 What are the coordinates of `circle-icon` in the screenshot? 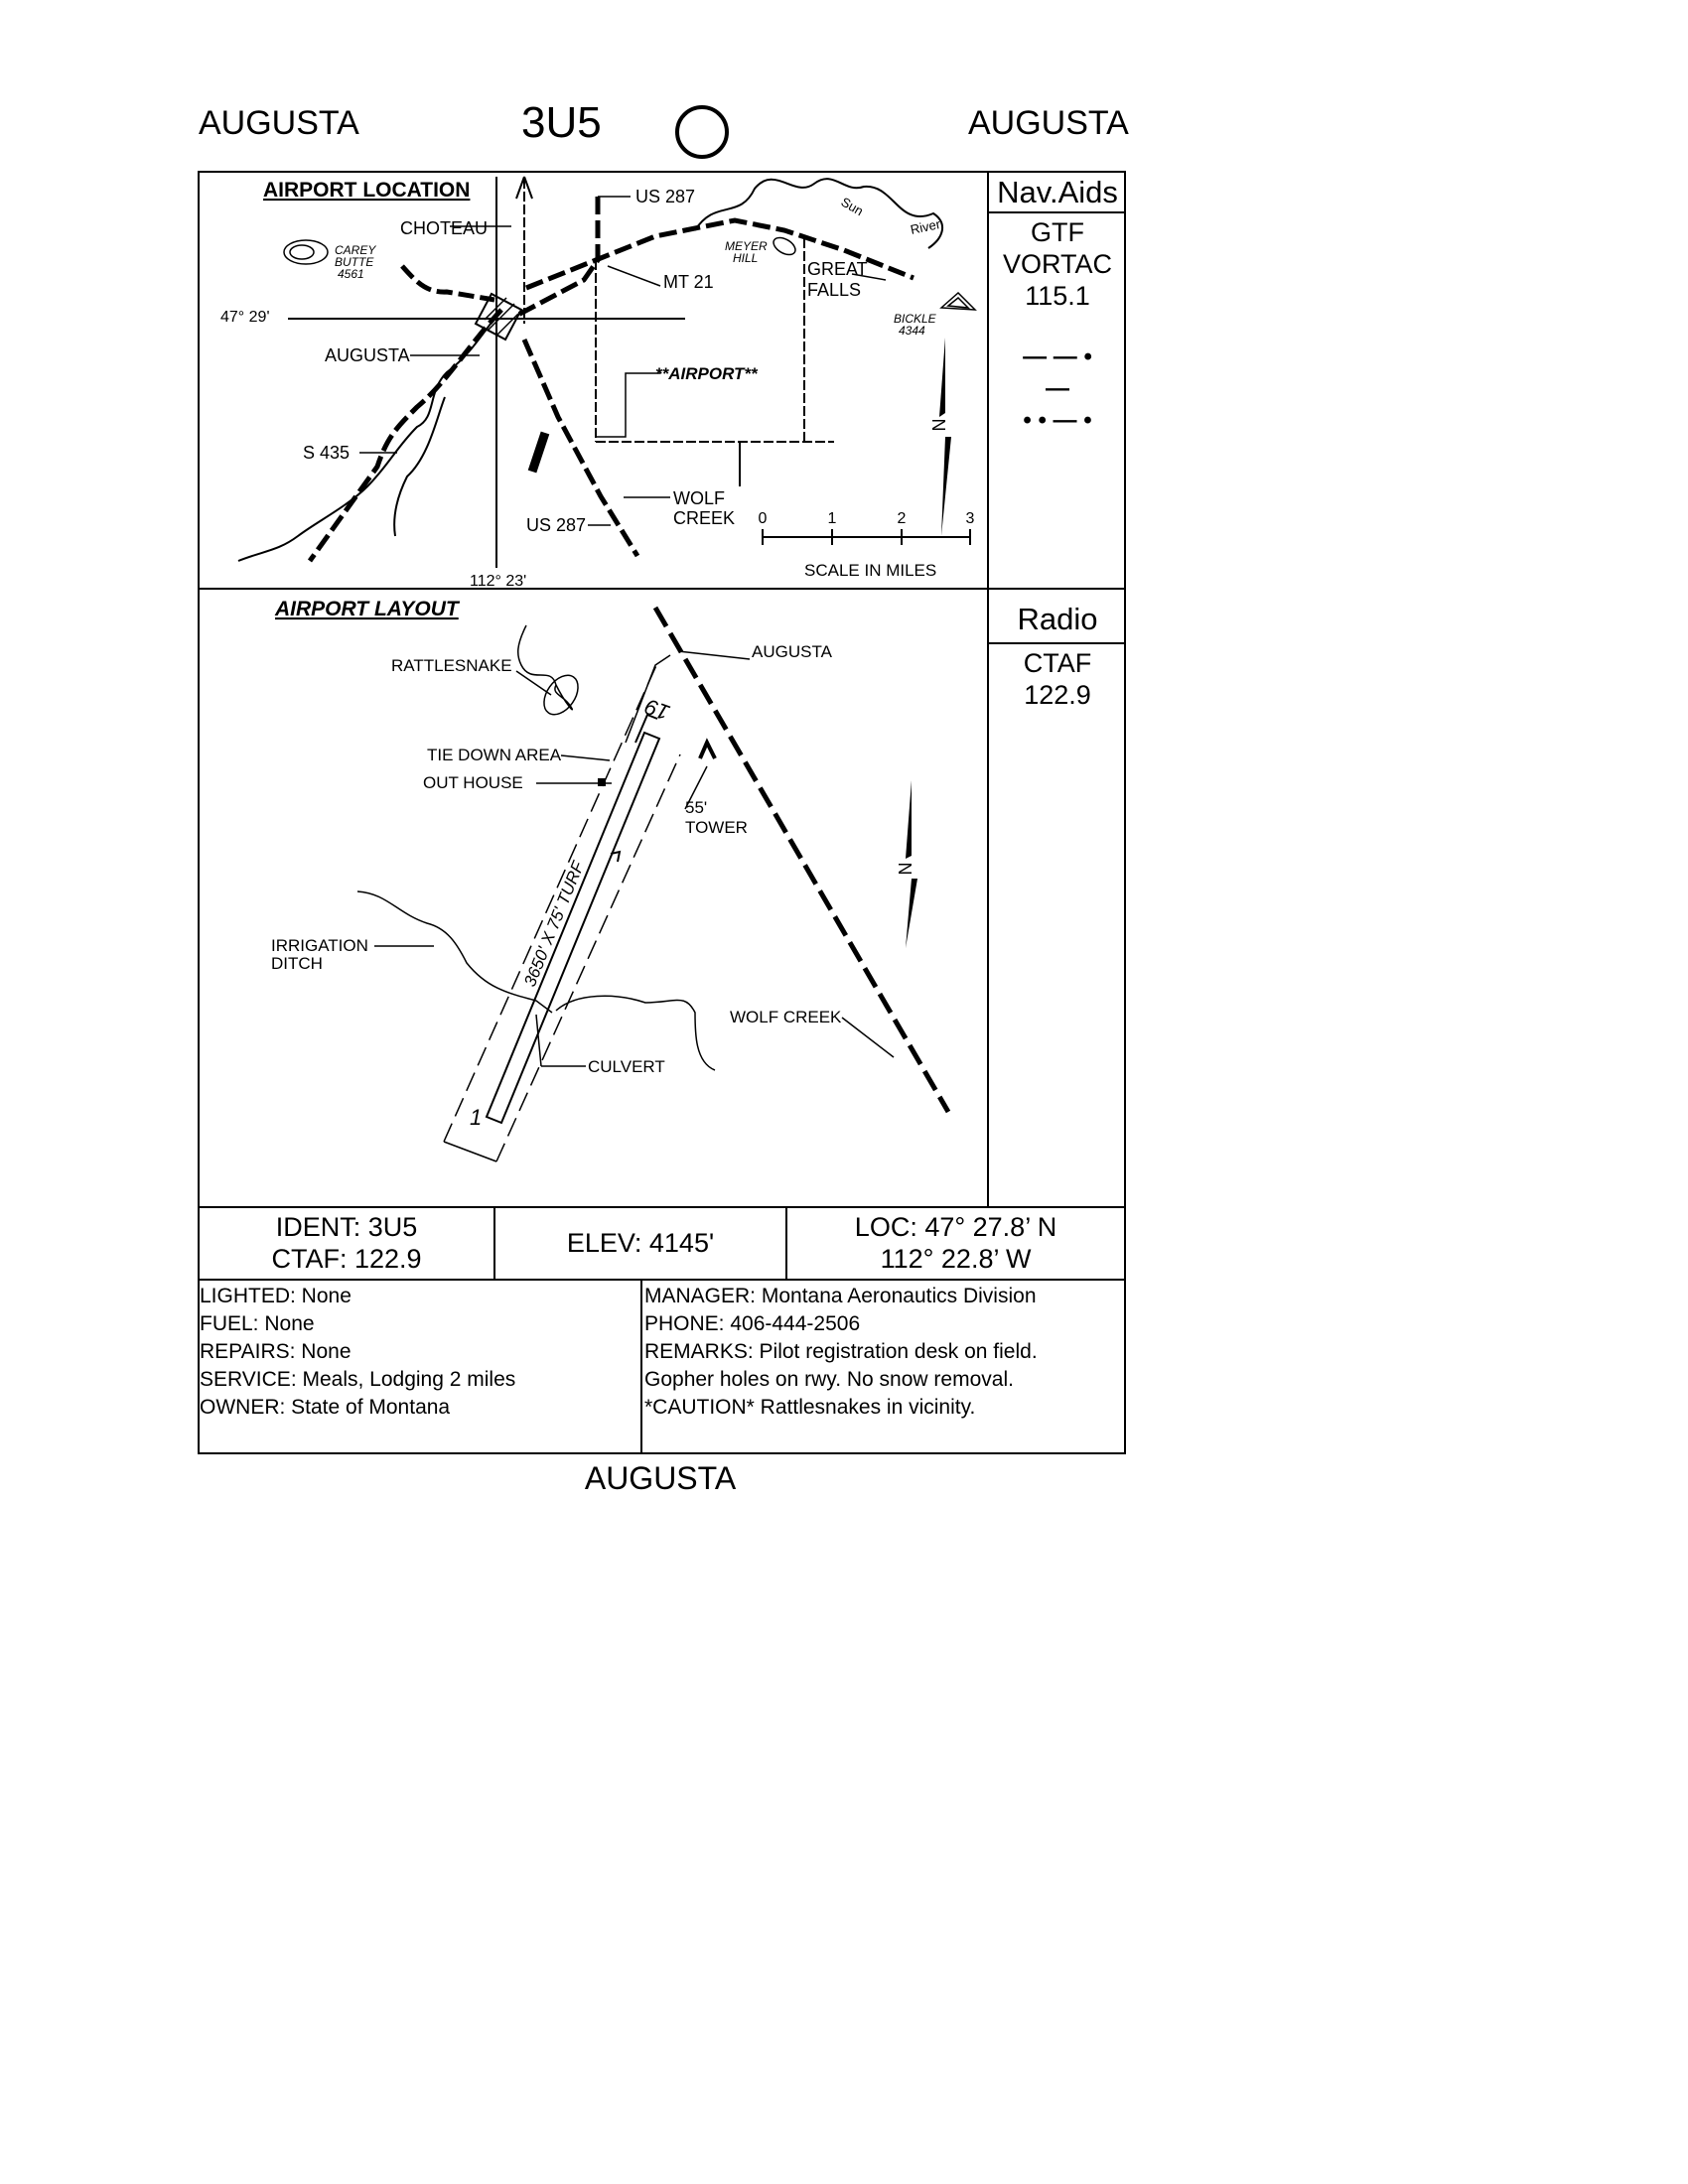 It's located at (702, 132).